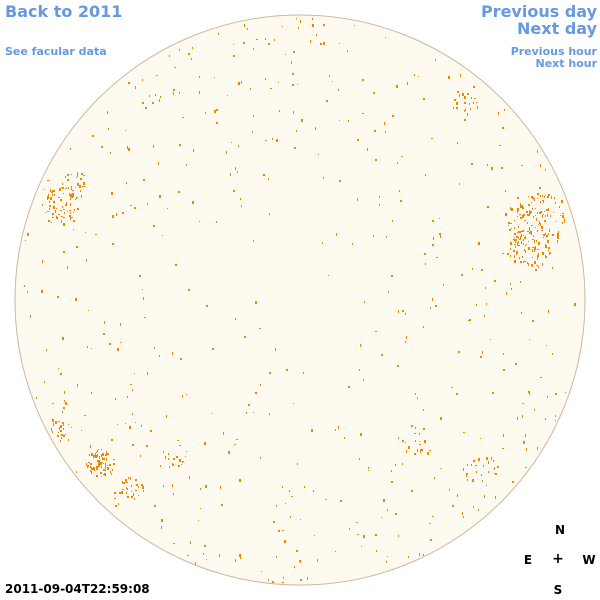 The image size is (600, 600). Describe the element at coordinates (538, 11) in the screenshot. I see `previous-day-link: Previous day` at that location.